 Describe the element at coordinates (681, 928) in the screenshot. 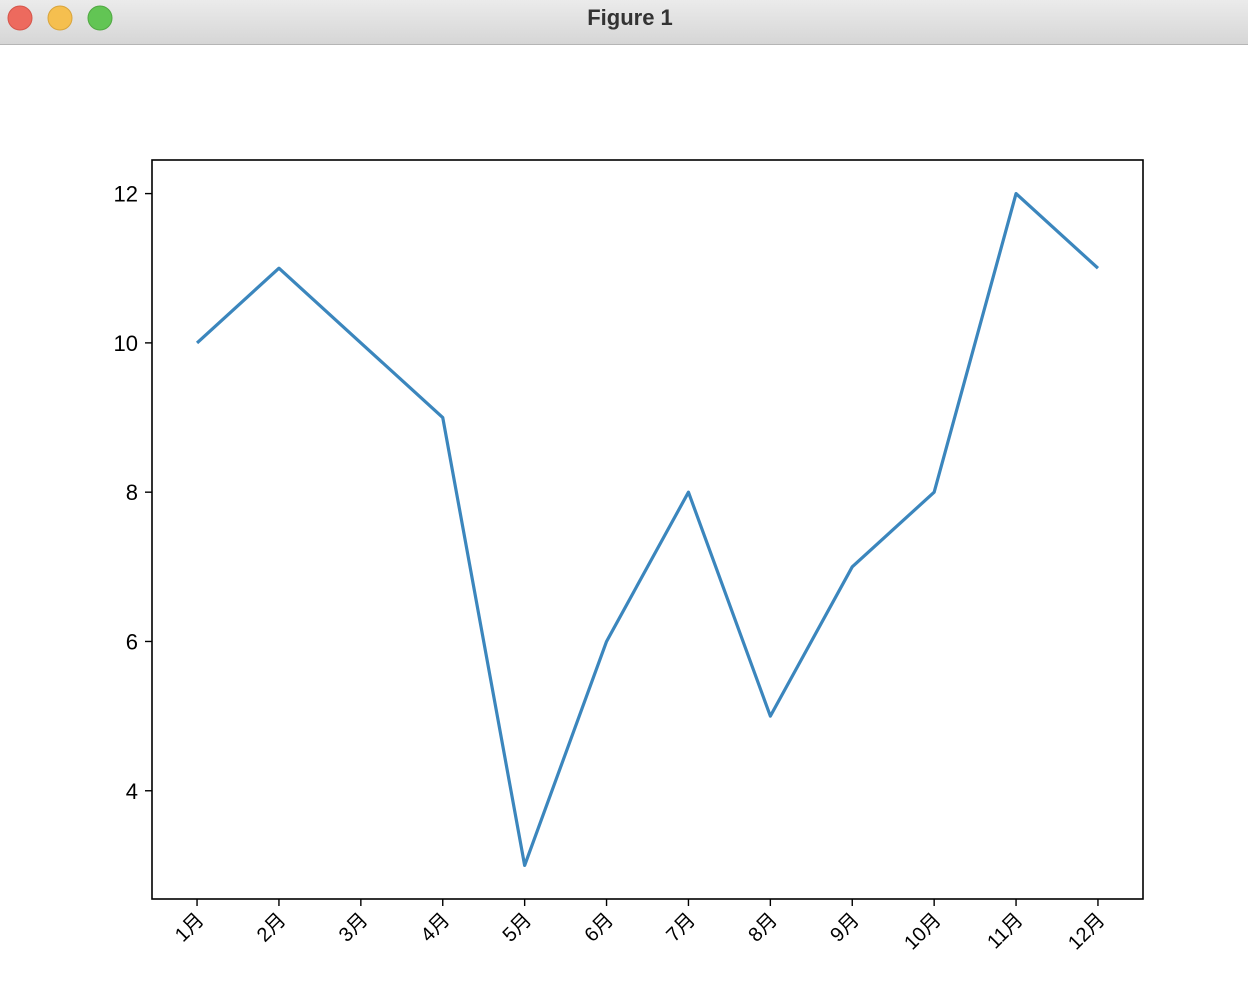

I see `x-tick-label: 7月` at that location.